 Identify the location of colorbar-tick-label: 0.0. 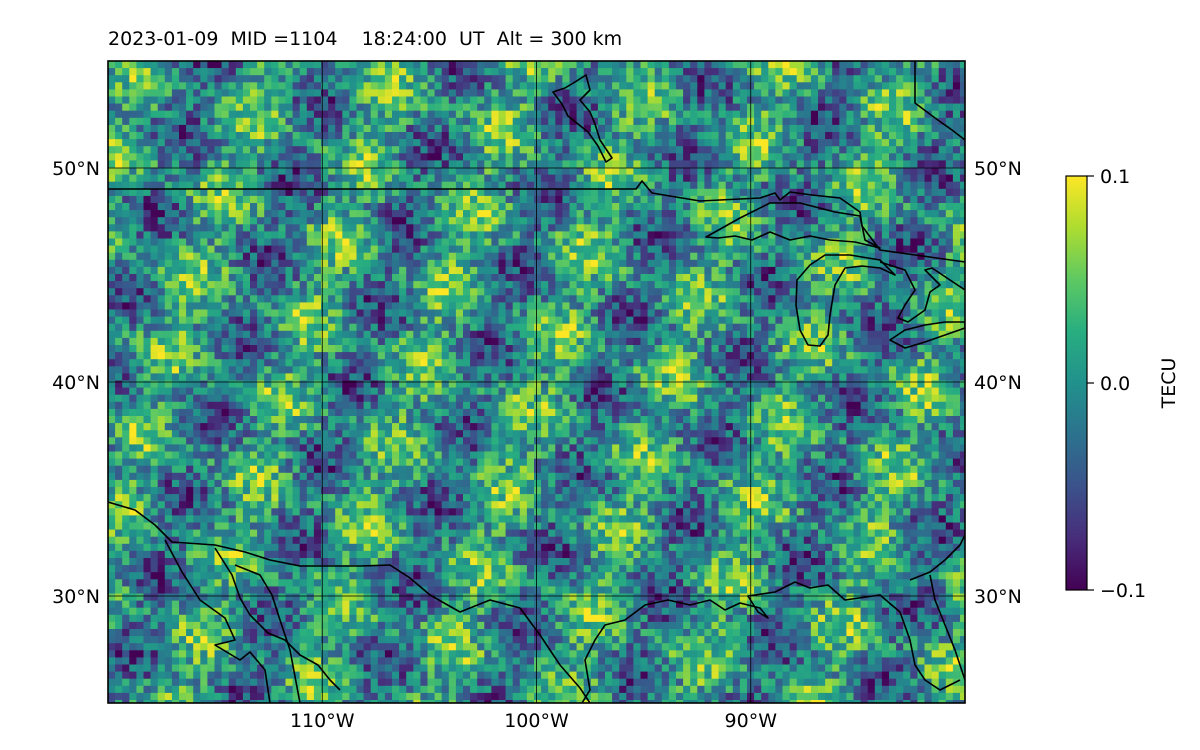
(1115, 384).